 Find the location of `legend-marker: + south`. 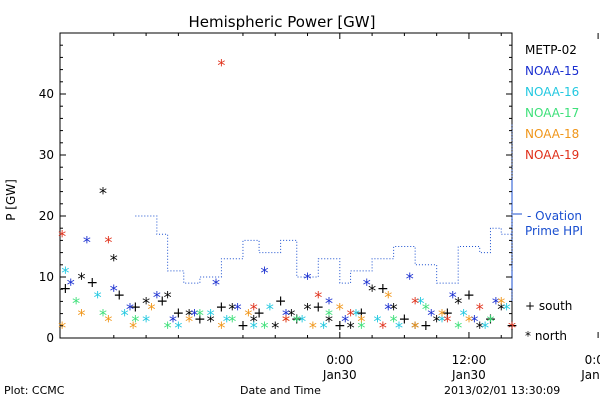

legend-marker: + south is located at coordinates (548, 306).